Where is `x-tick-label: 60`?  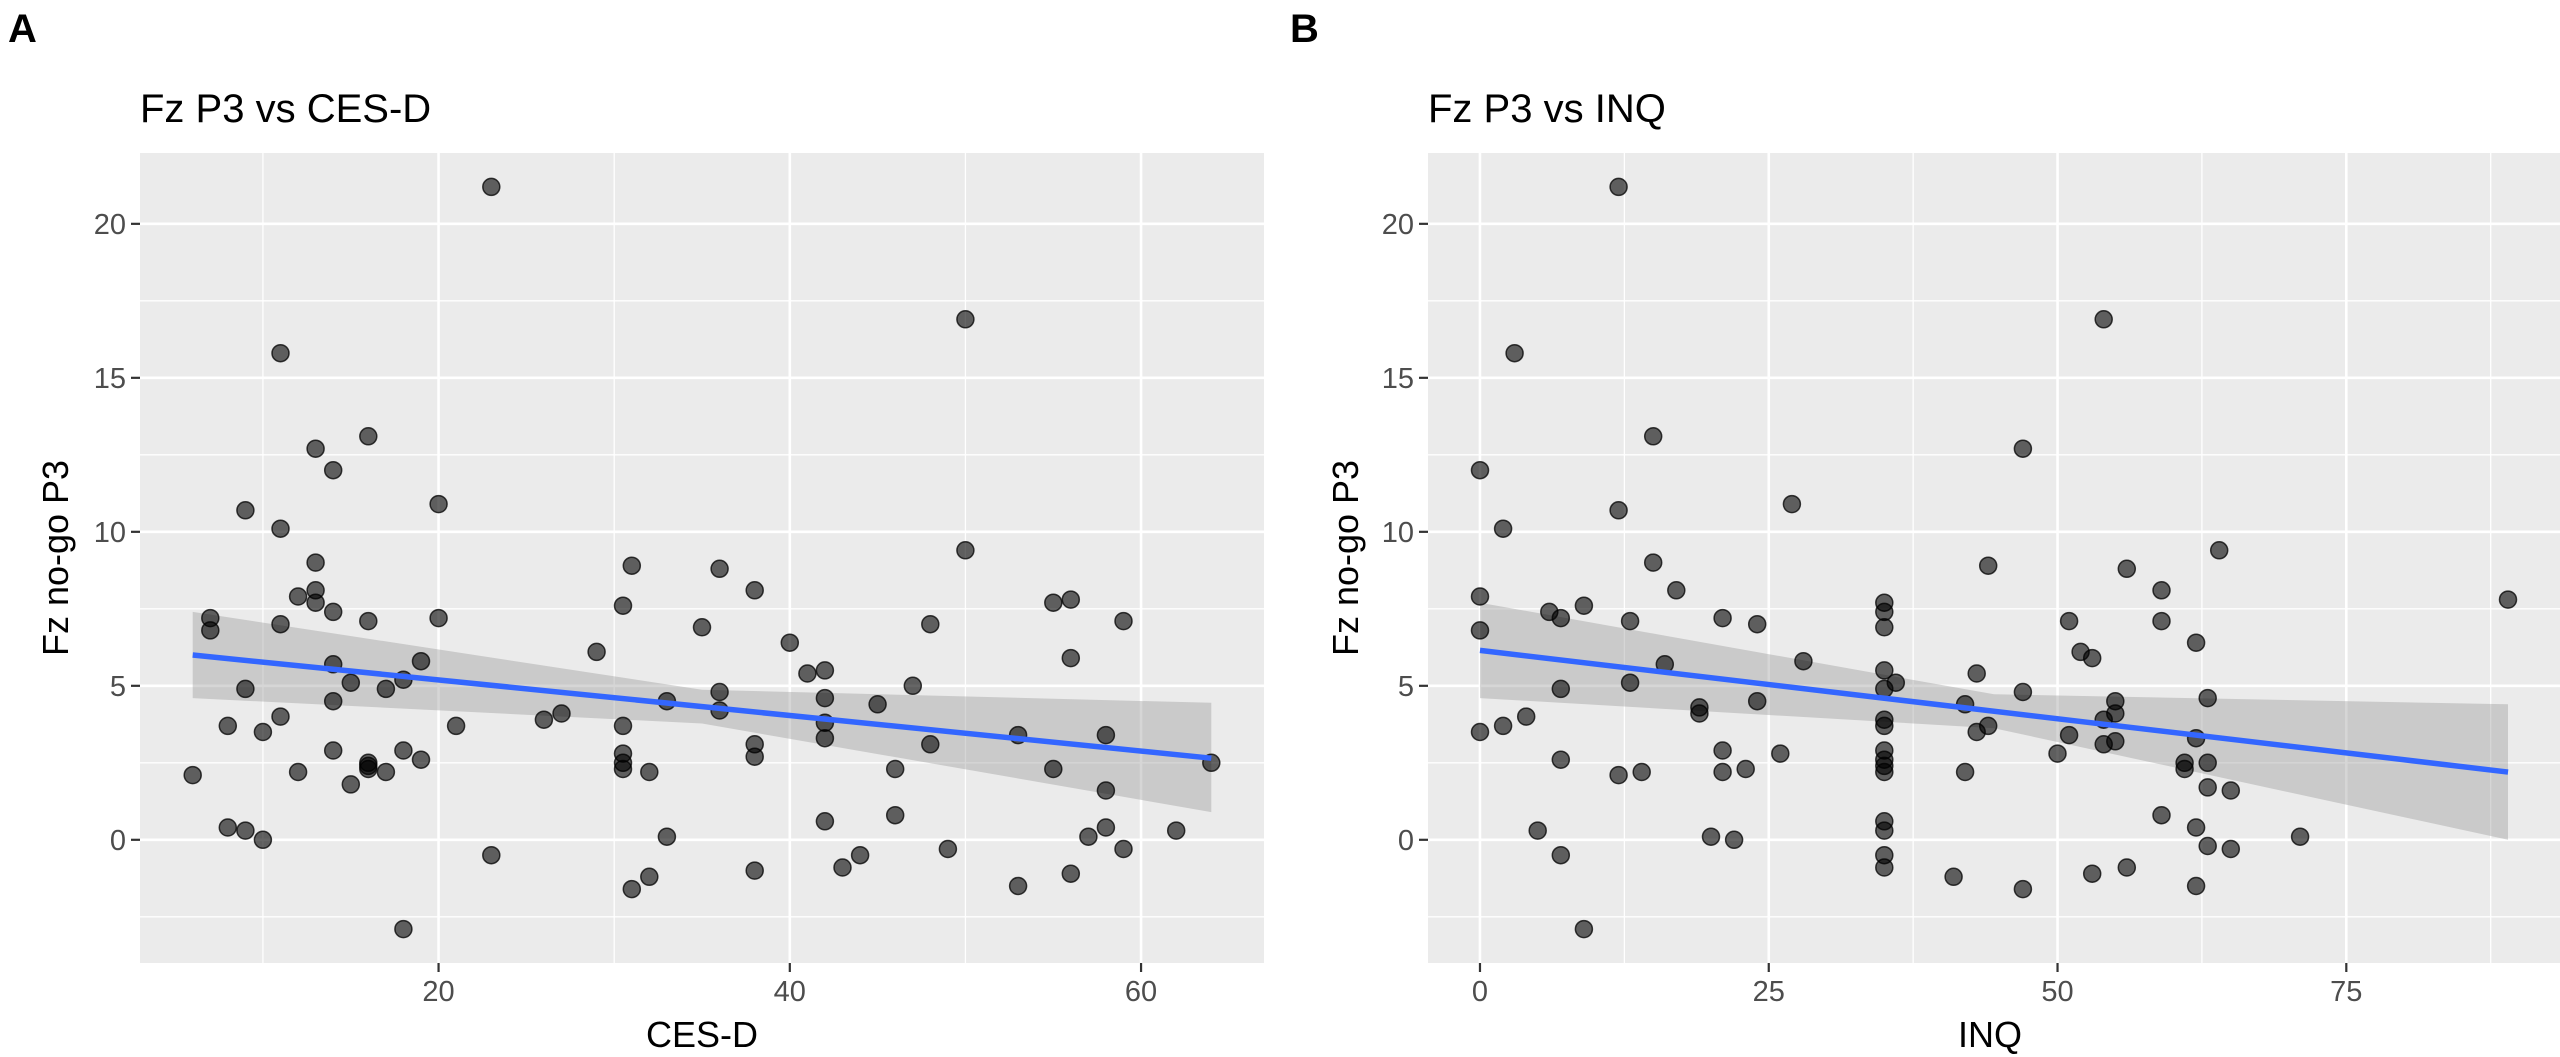
x-tick-label: 60 is located at coordinates (1141, 992).